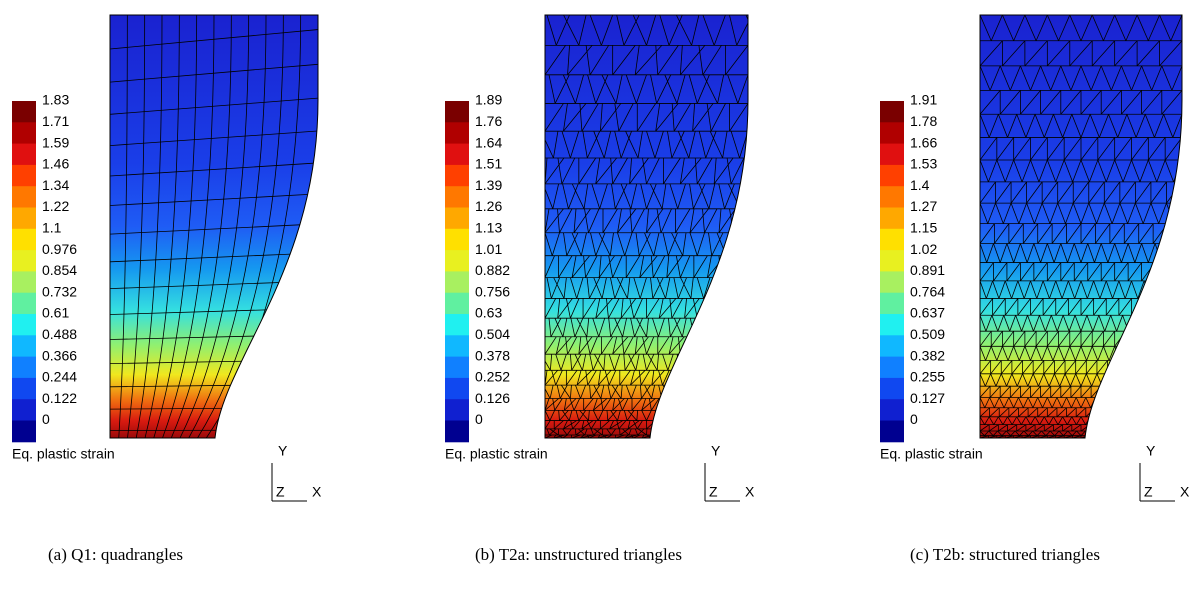 Image resolution: width=1200 pixels, height=597 pixels. Describe the element at coordinates (55, 313) in the screenshot. I see `legend-label: 0.61` at that location.